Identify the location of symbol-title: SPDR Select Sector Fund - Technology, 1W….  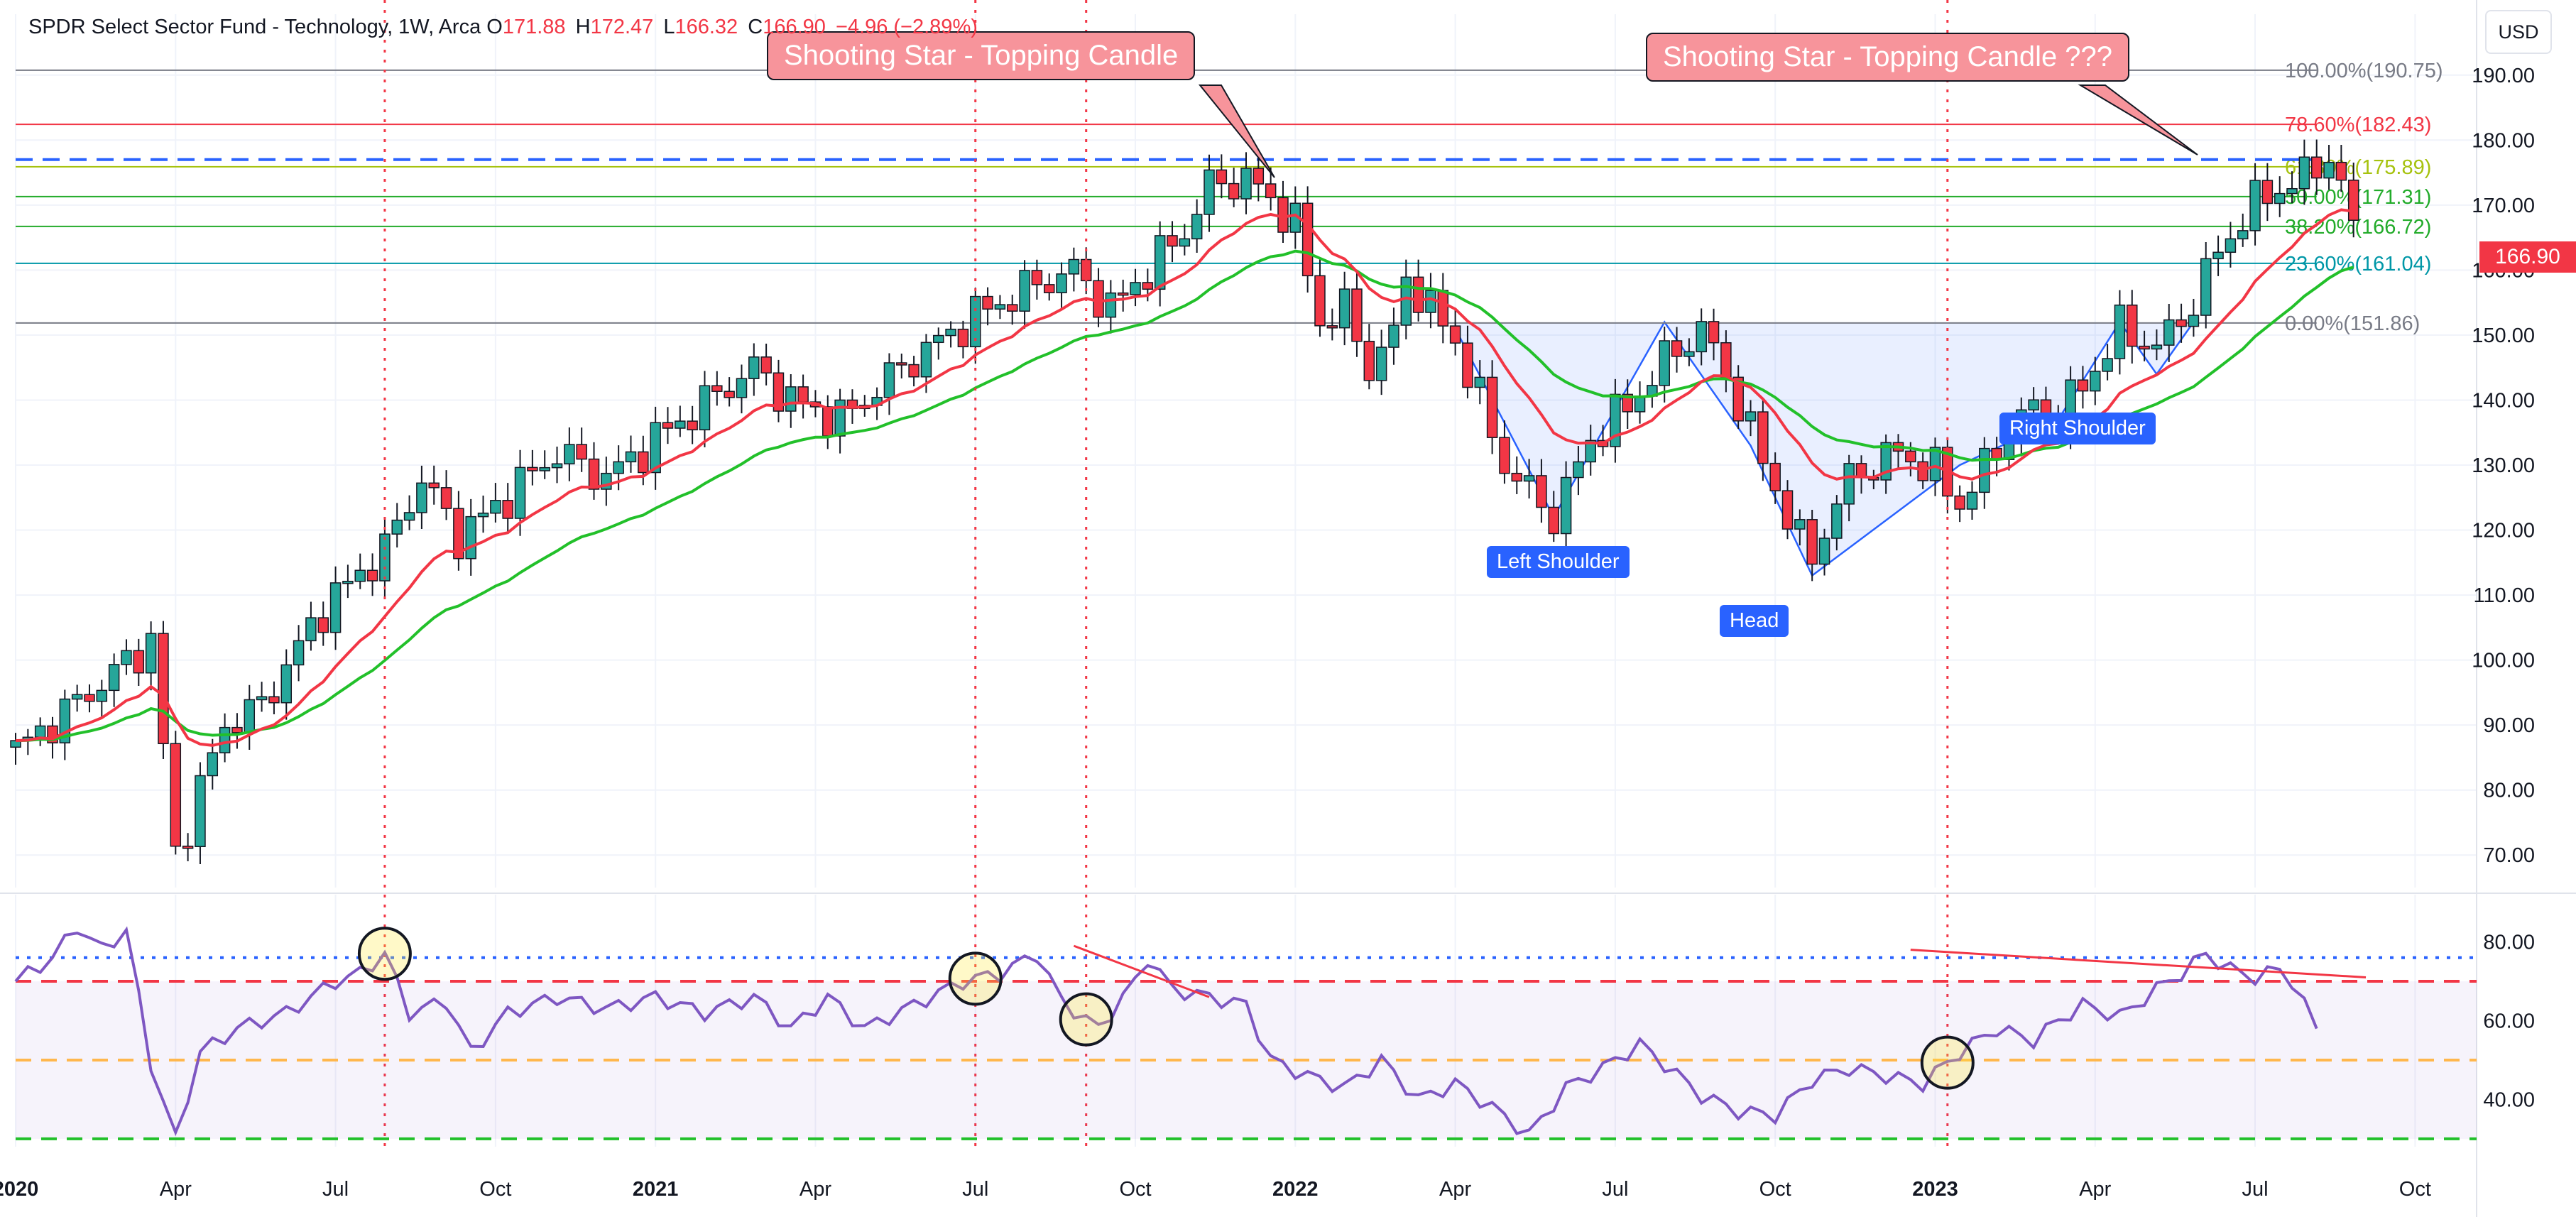
(254, 27).